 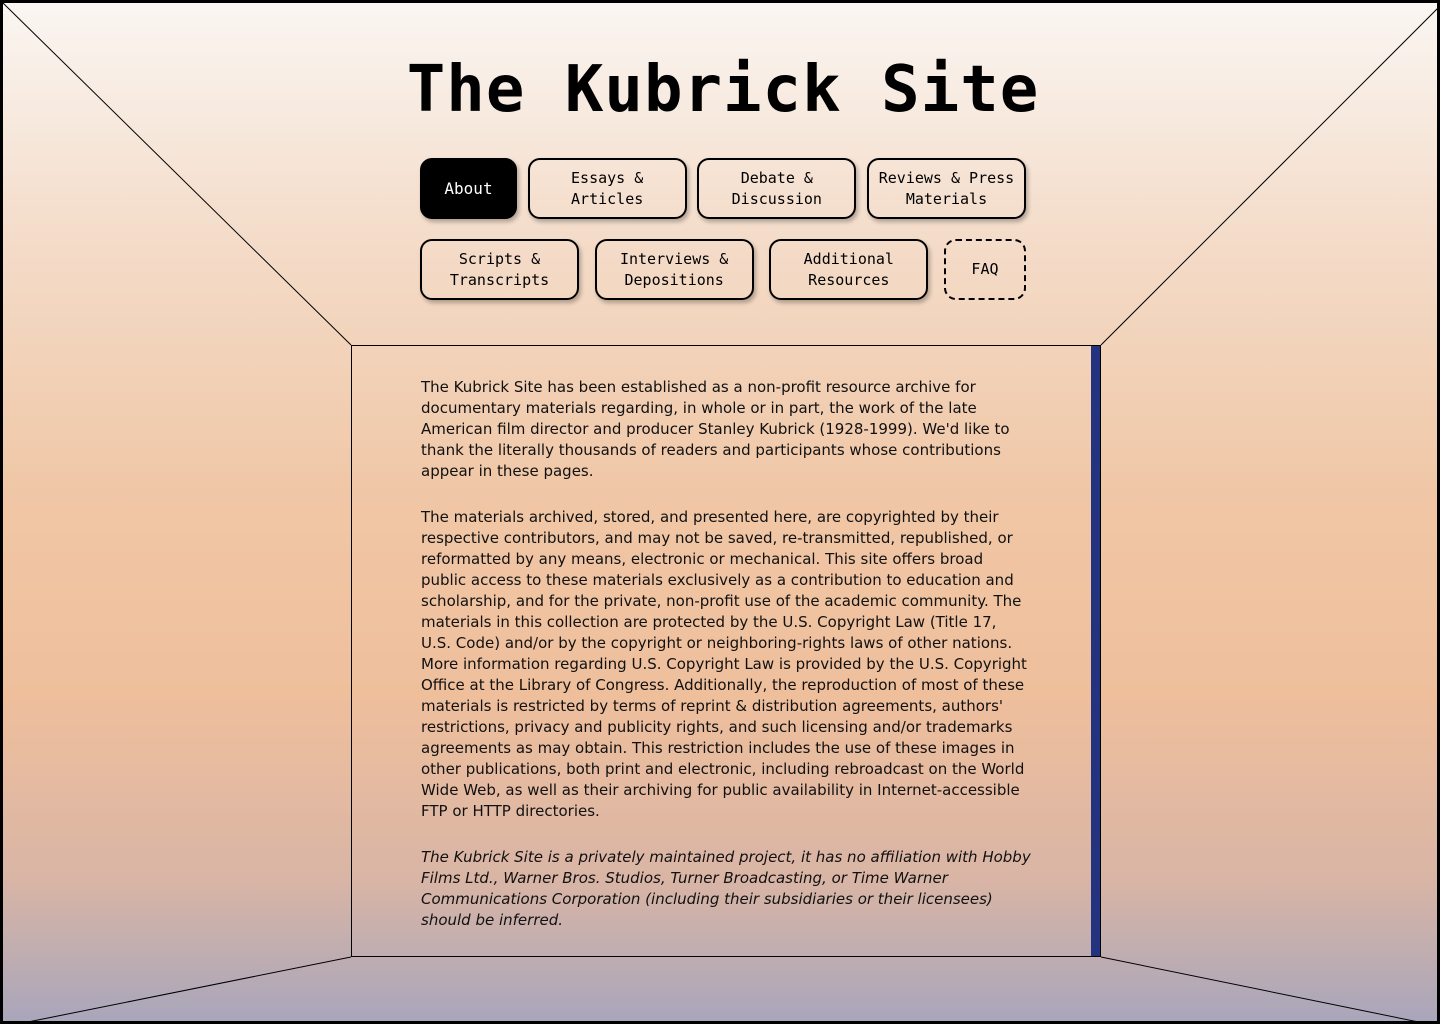 What do you see at coordinates (723, 90) in the screenshot?
I see `site-title: The Kubrick Site` at bounding box center [723, 90].